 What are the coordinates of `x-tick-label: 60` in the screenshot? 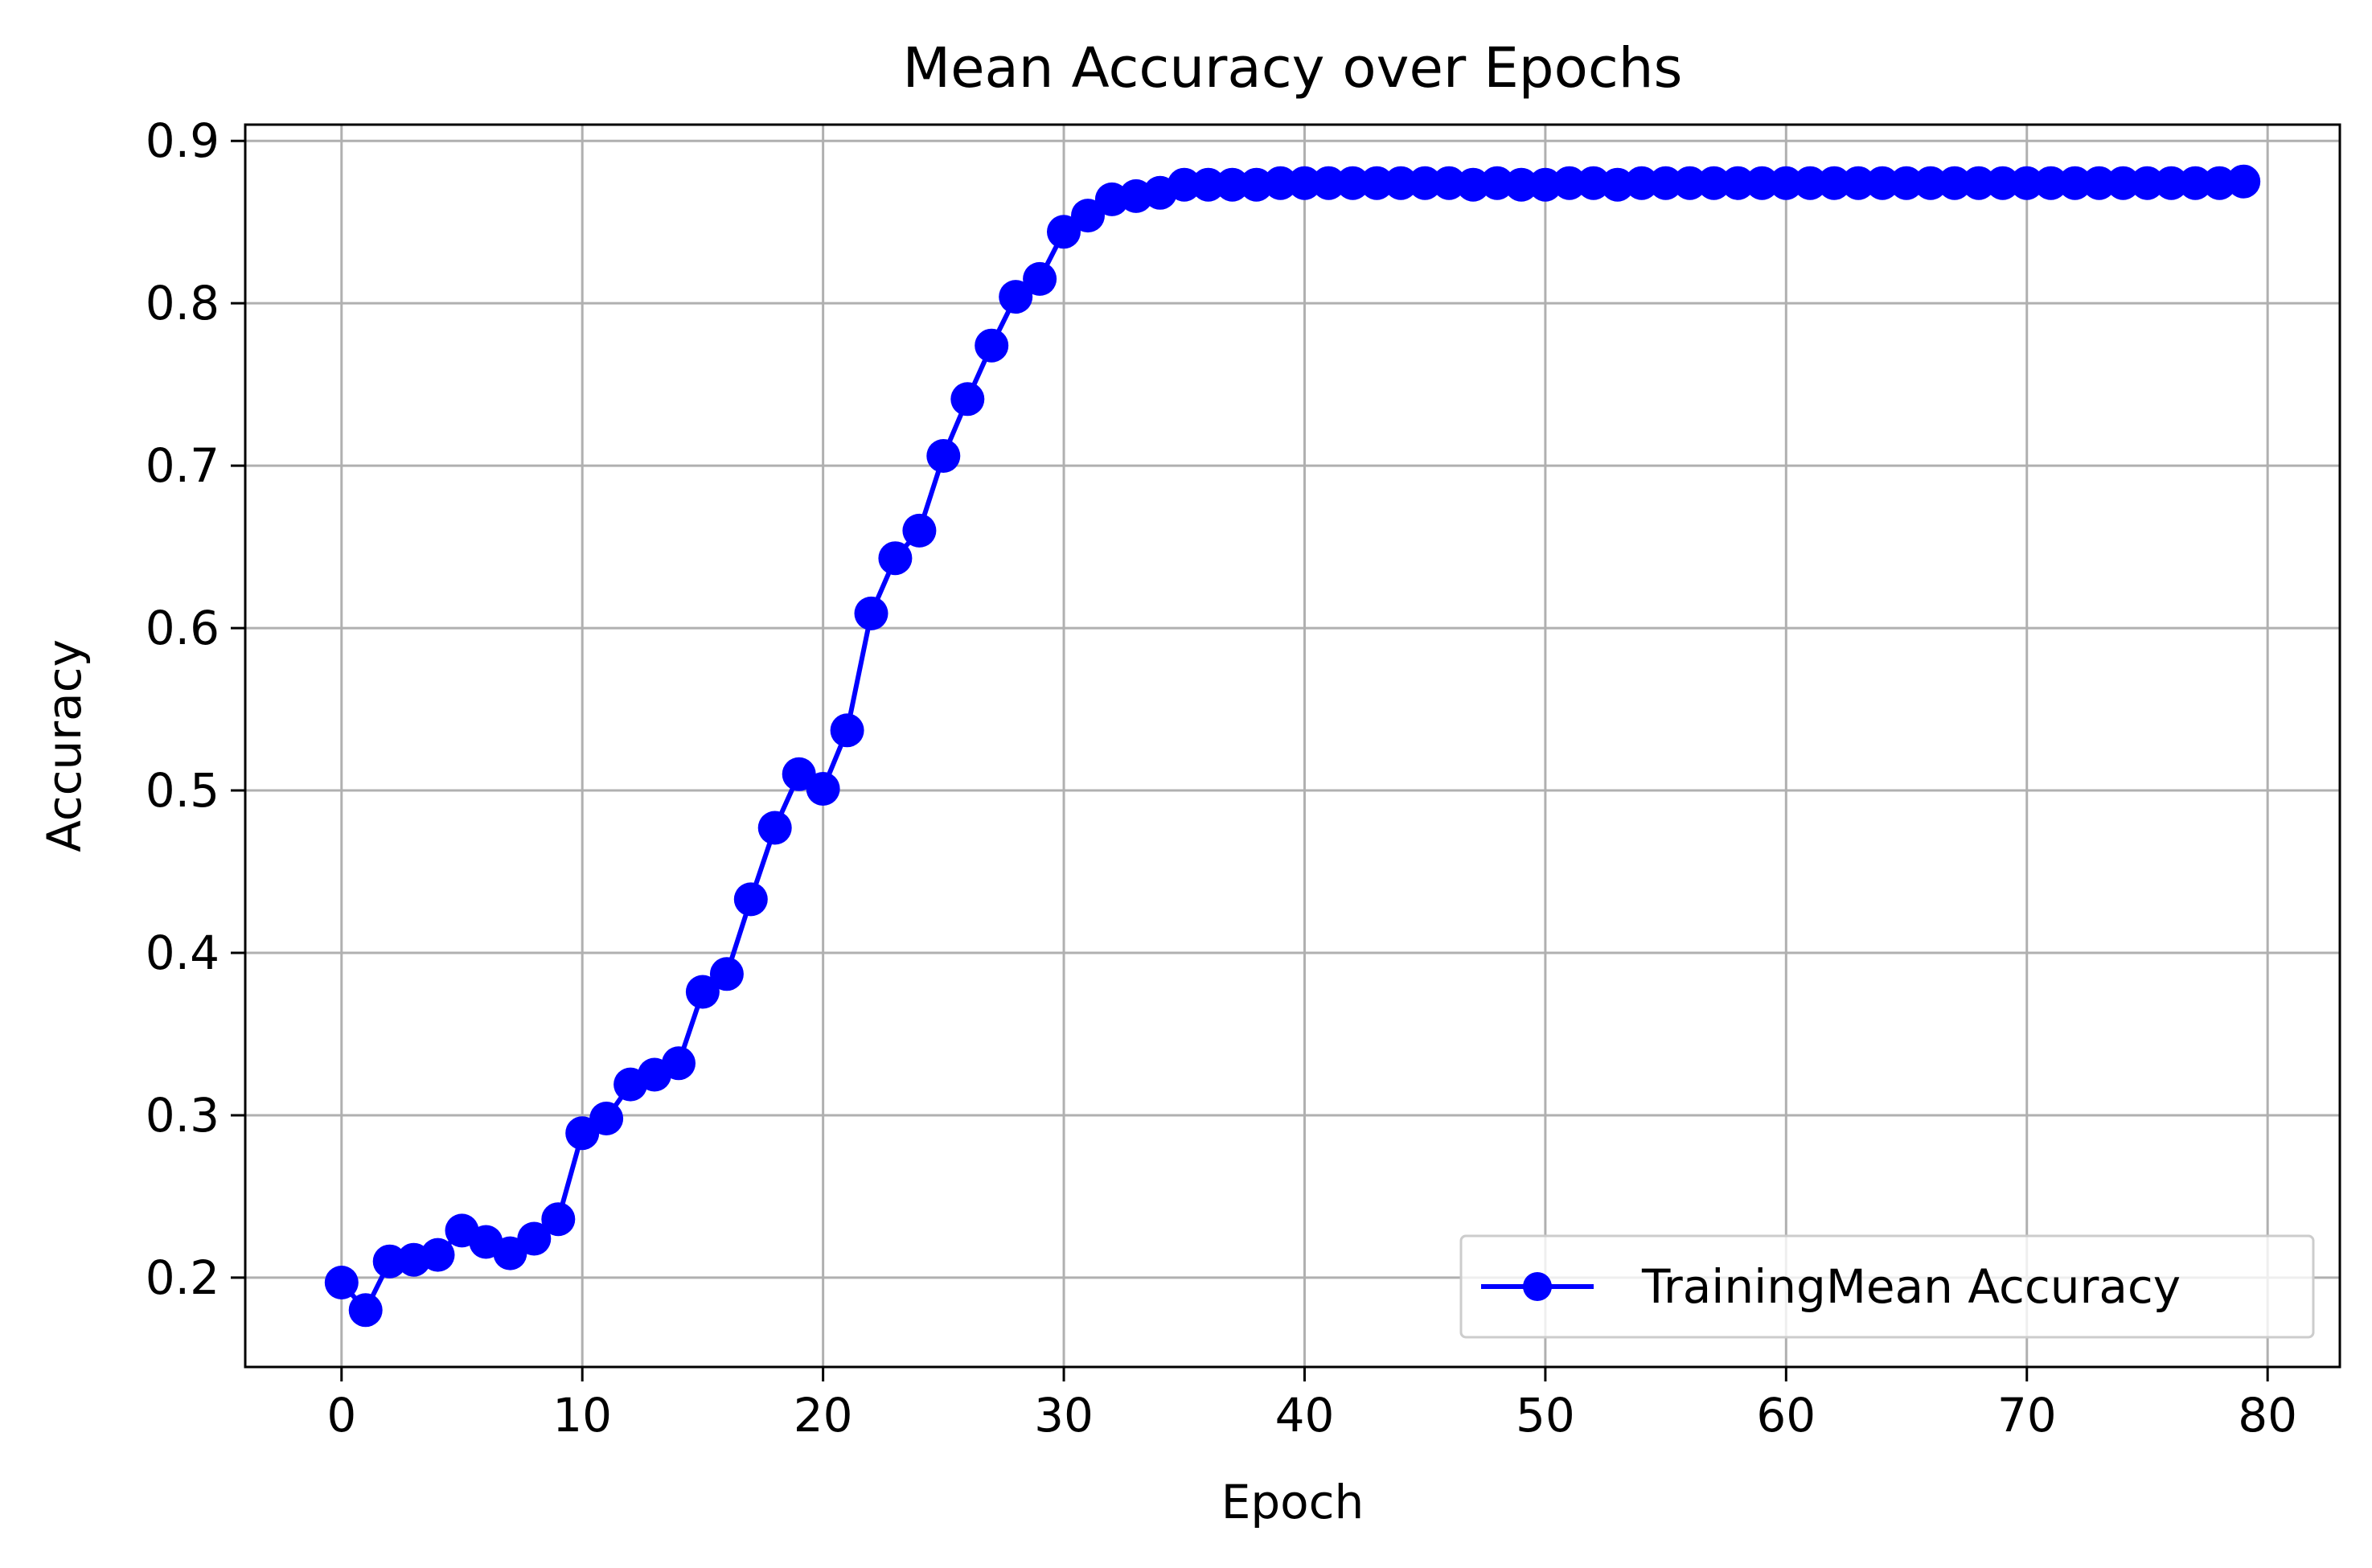 It's located at (1786, 1415).